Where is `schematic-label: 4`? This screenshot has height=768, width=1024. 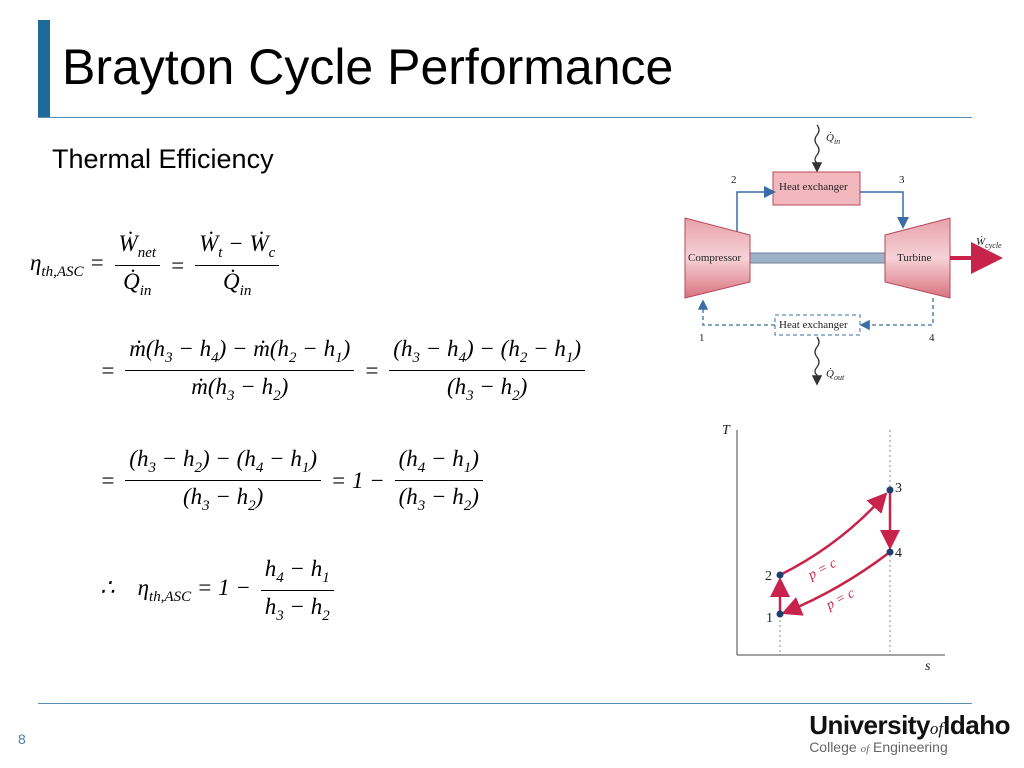
schematic-label: 4 is located at coordinates (932, 338).